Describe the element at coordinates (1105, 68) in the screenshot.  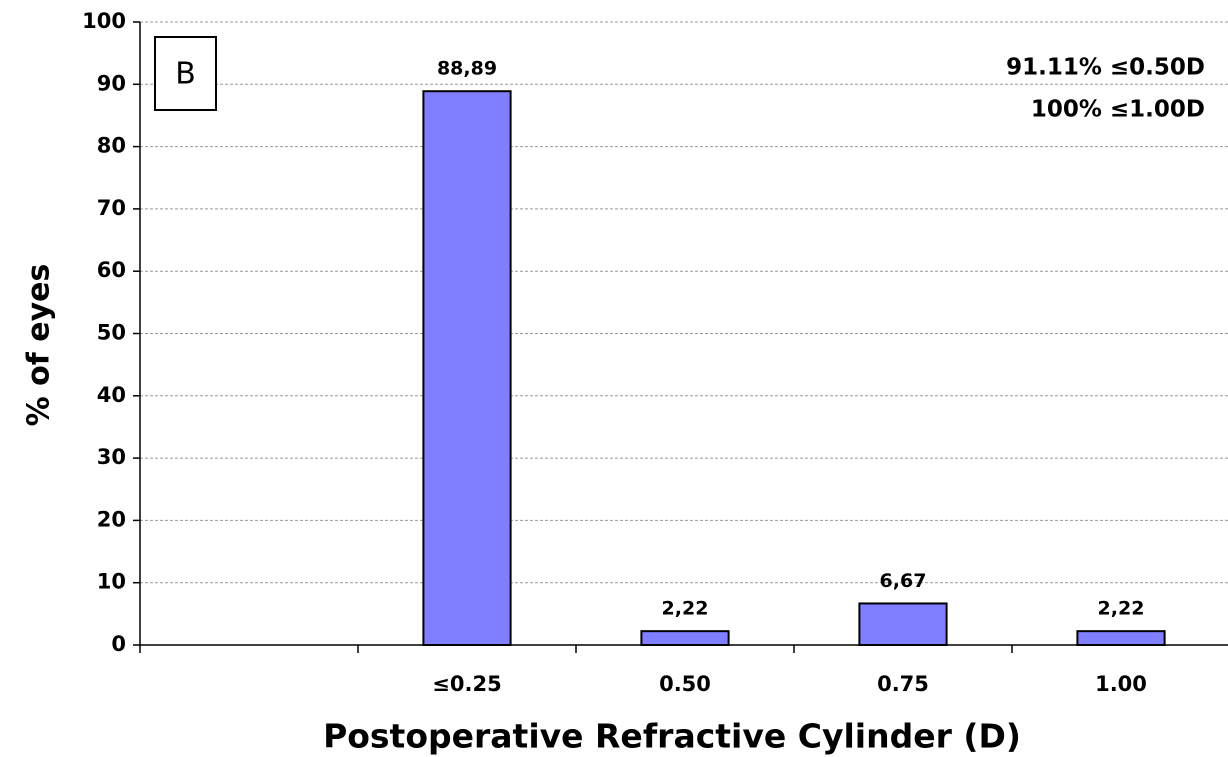
I see `annotation: 91.11% ≤0.50D` at that location.